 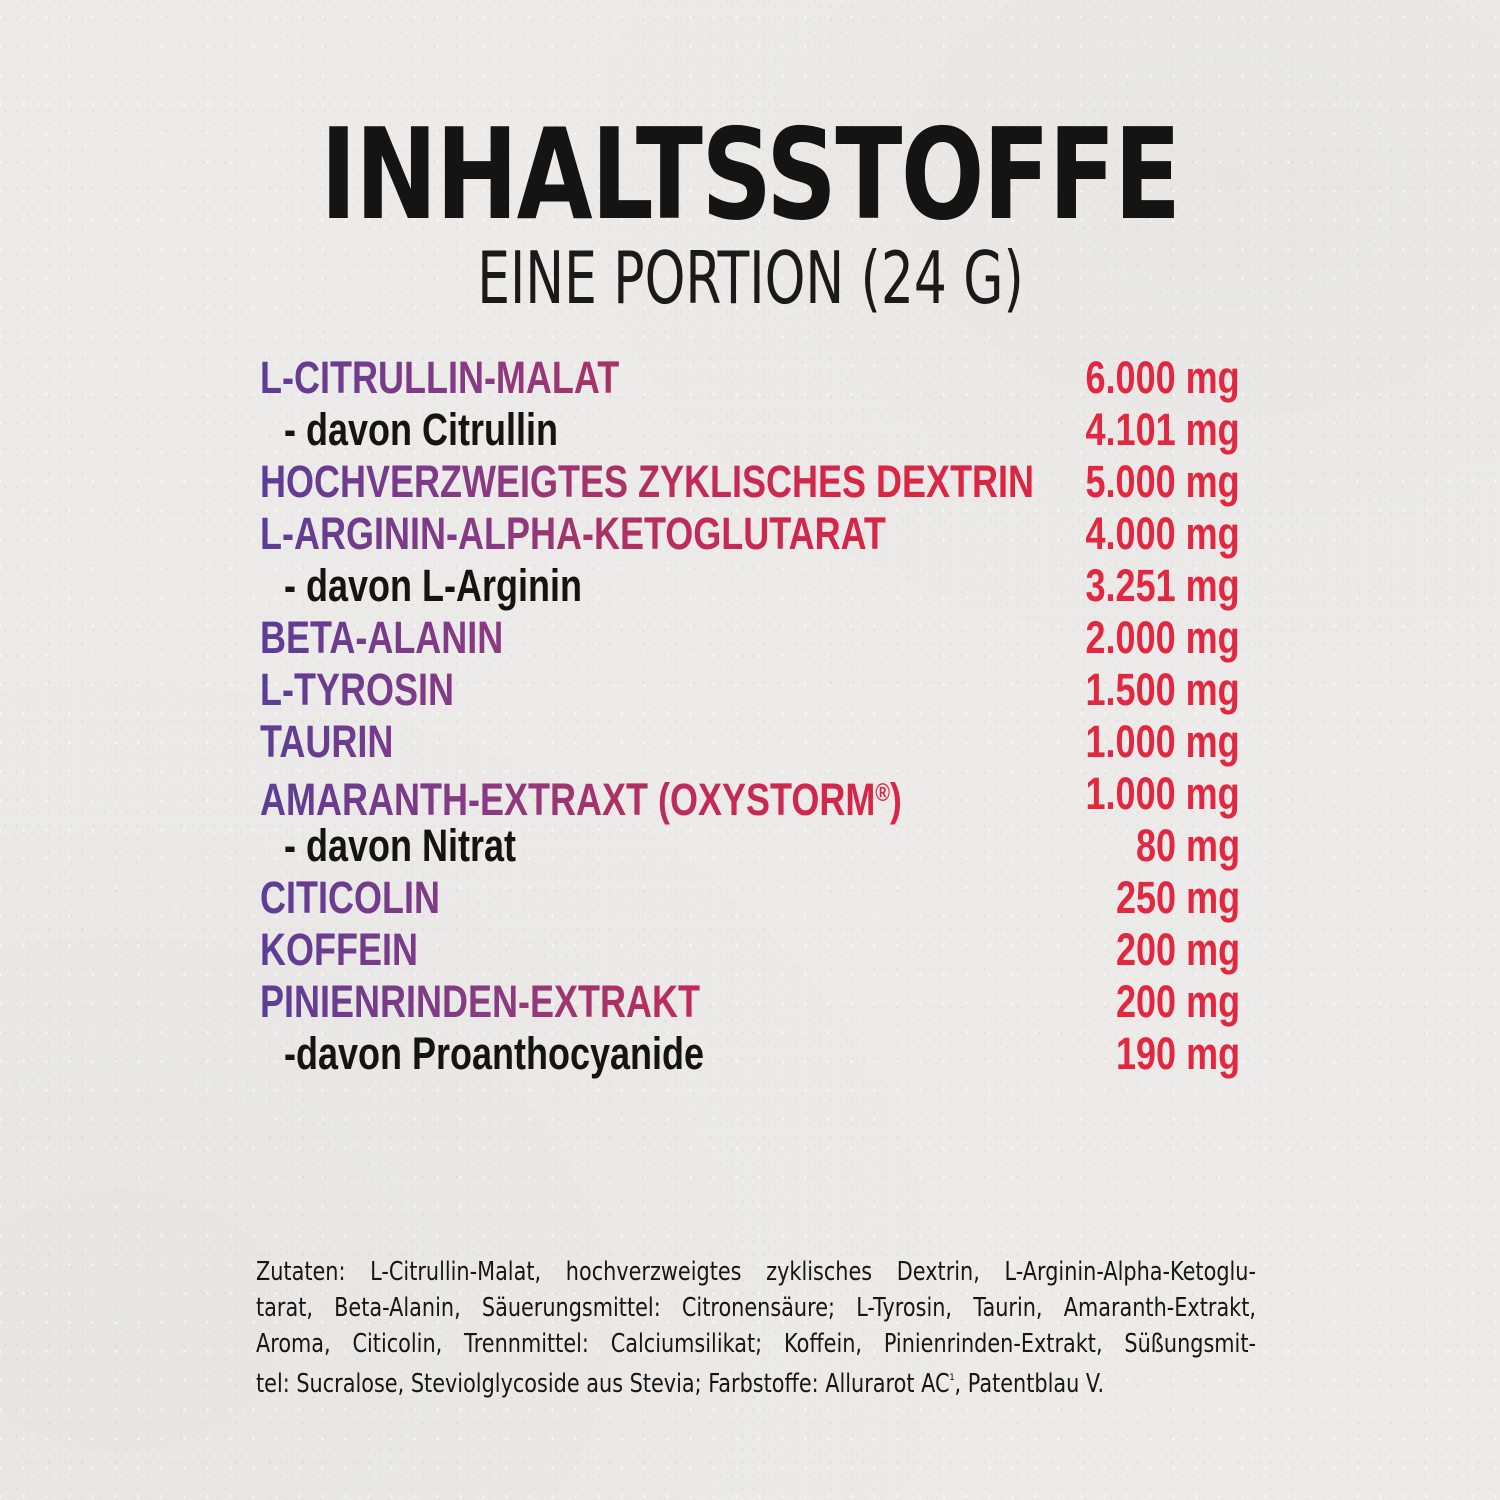 I want to click on ingredient-row: L-ARGININ-ALPHA-KETOGLUTARAT 4.000 mg, so click(x=750, y=534).